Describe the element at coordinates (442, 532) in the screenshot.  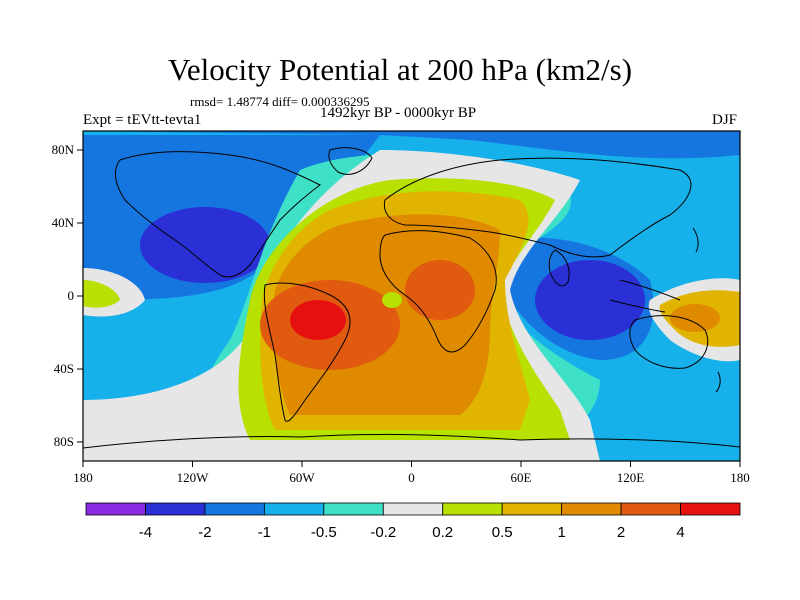
I see `colorbar-label: 0.2` at that location.